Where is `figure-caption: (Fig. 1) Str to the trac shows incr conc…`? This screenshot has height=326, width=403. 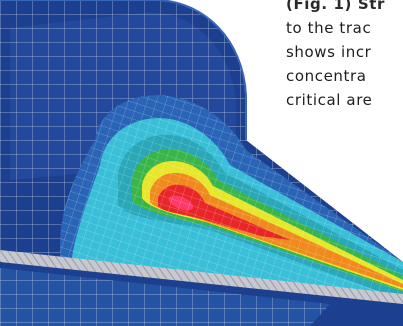 figure-caption: (Fig. 1) Str to the trac shows incr conc… is located at coordinates (343, 60).